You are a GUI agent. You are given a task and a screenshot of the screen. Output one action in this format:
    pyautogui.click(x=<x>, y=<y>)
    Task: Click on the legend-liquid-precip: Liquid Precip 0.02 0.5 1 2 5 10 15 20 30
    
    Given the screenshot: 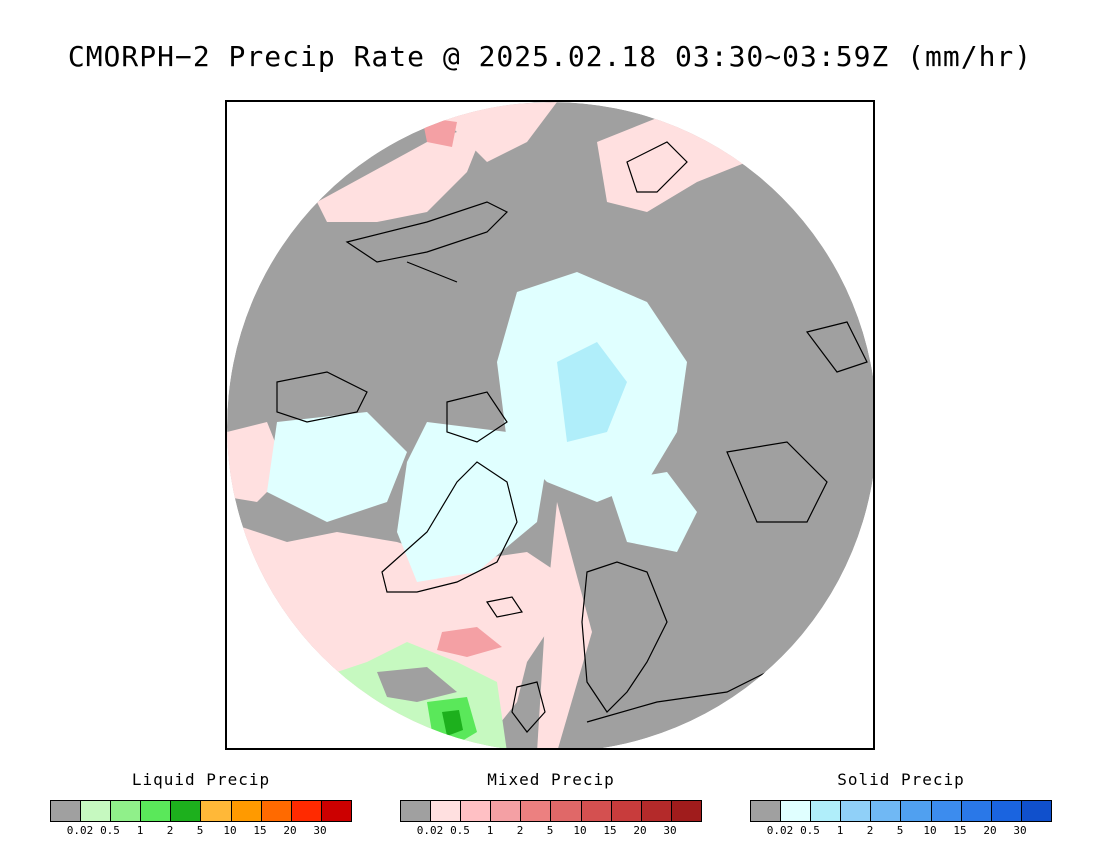 What is the action you would take?
    pyautogui.click(x=201, y=804)
    